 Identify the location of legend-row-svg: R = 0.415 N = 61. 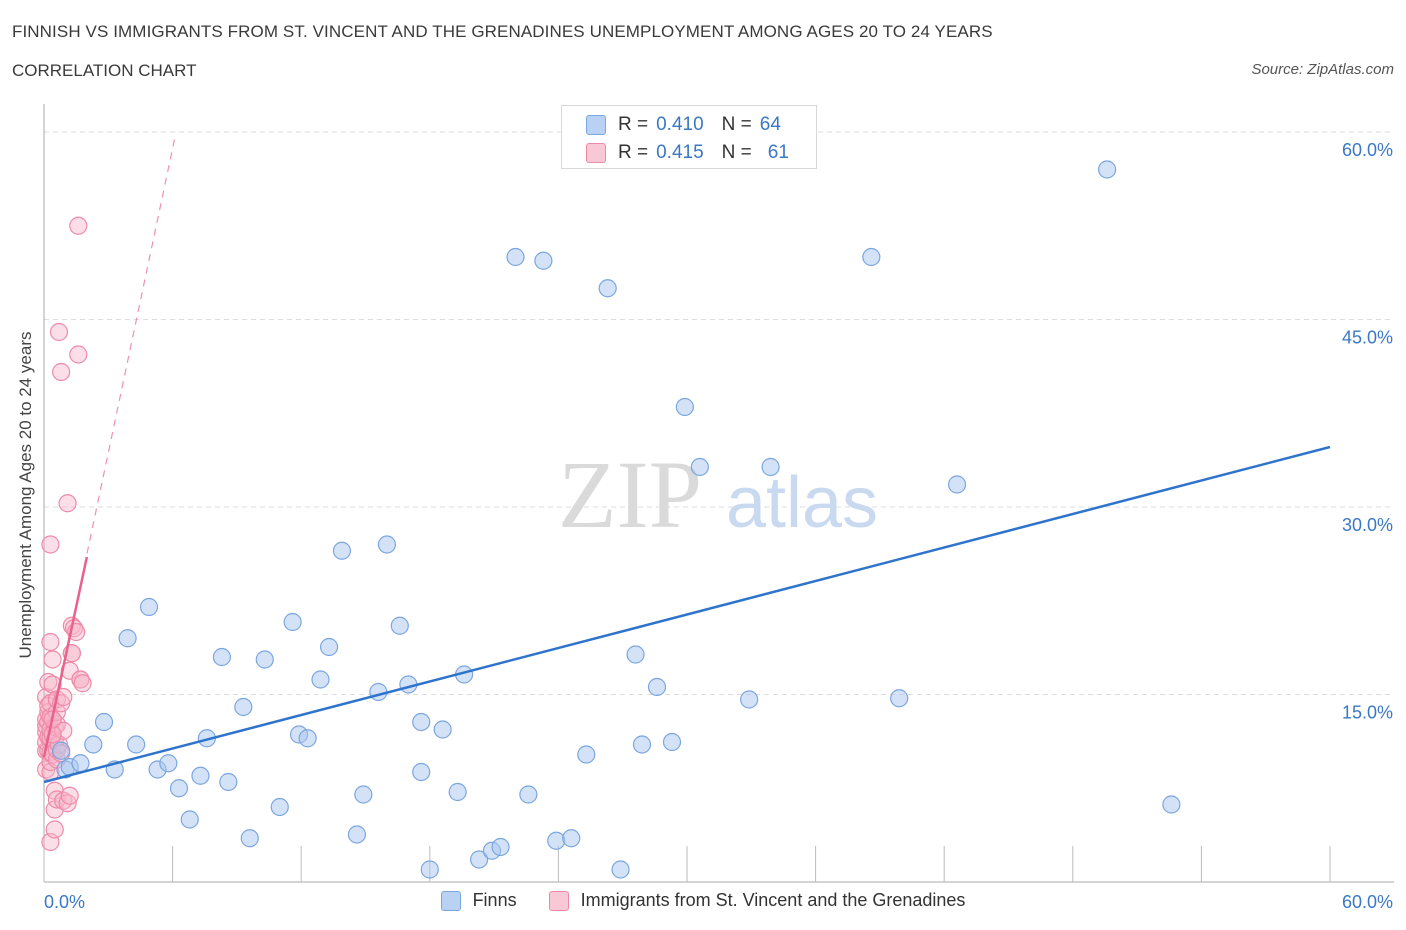
(687, 153).